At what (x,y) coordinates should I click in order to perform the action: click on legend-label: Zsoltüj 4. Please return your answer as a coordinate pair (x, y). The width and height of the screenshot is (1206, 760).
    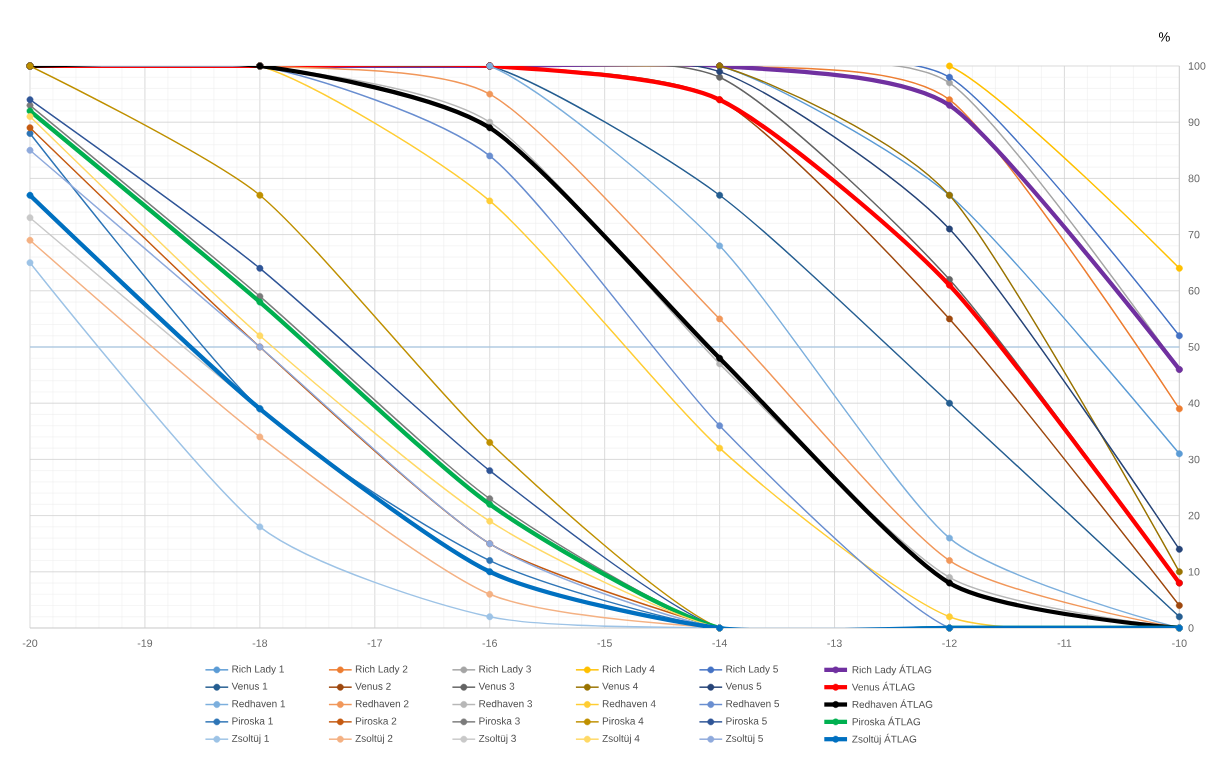
    Looking at the image, I should click on (621, 739).